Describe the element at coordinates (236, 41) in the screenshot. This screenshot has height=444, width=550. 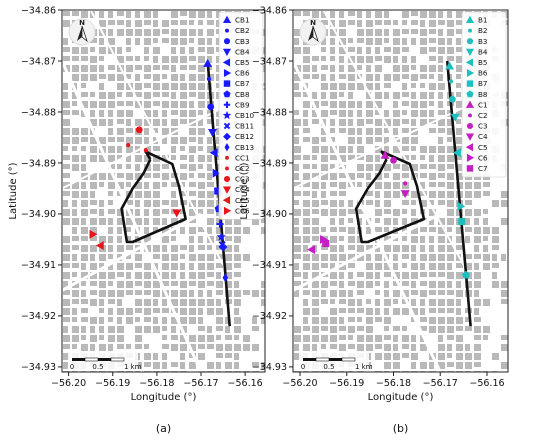
I see `legend-item: CB3` at that location.